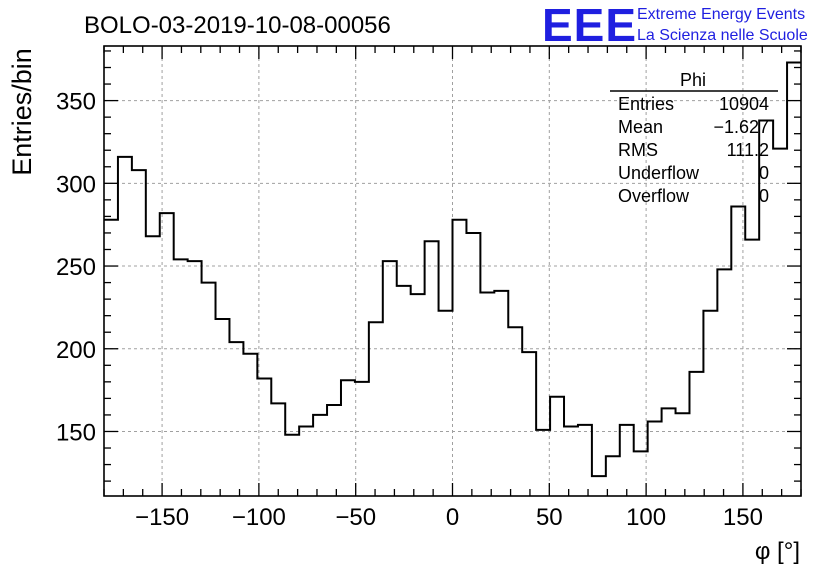 Image resolution: width=836 pixels, height=572 pixels. What do you see at coordinates (76, 184) in the screenshot?
I see `y-tick-label: 300` at bounding box center [76, 184].